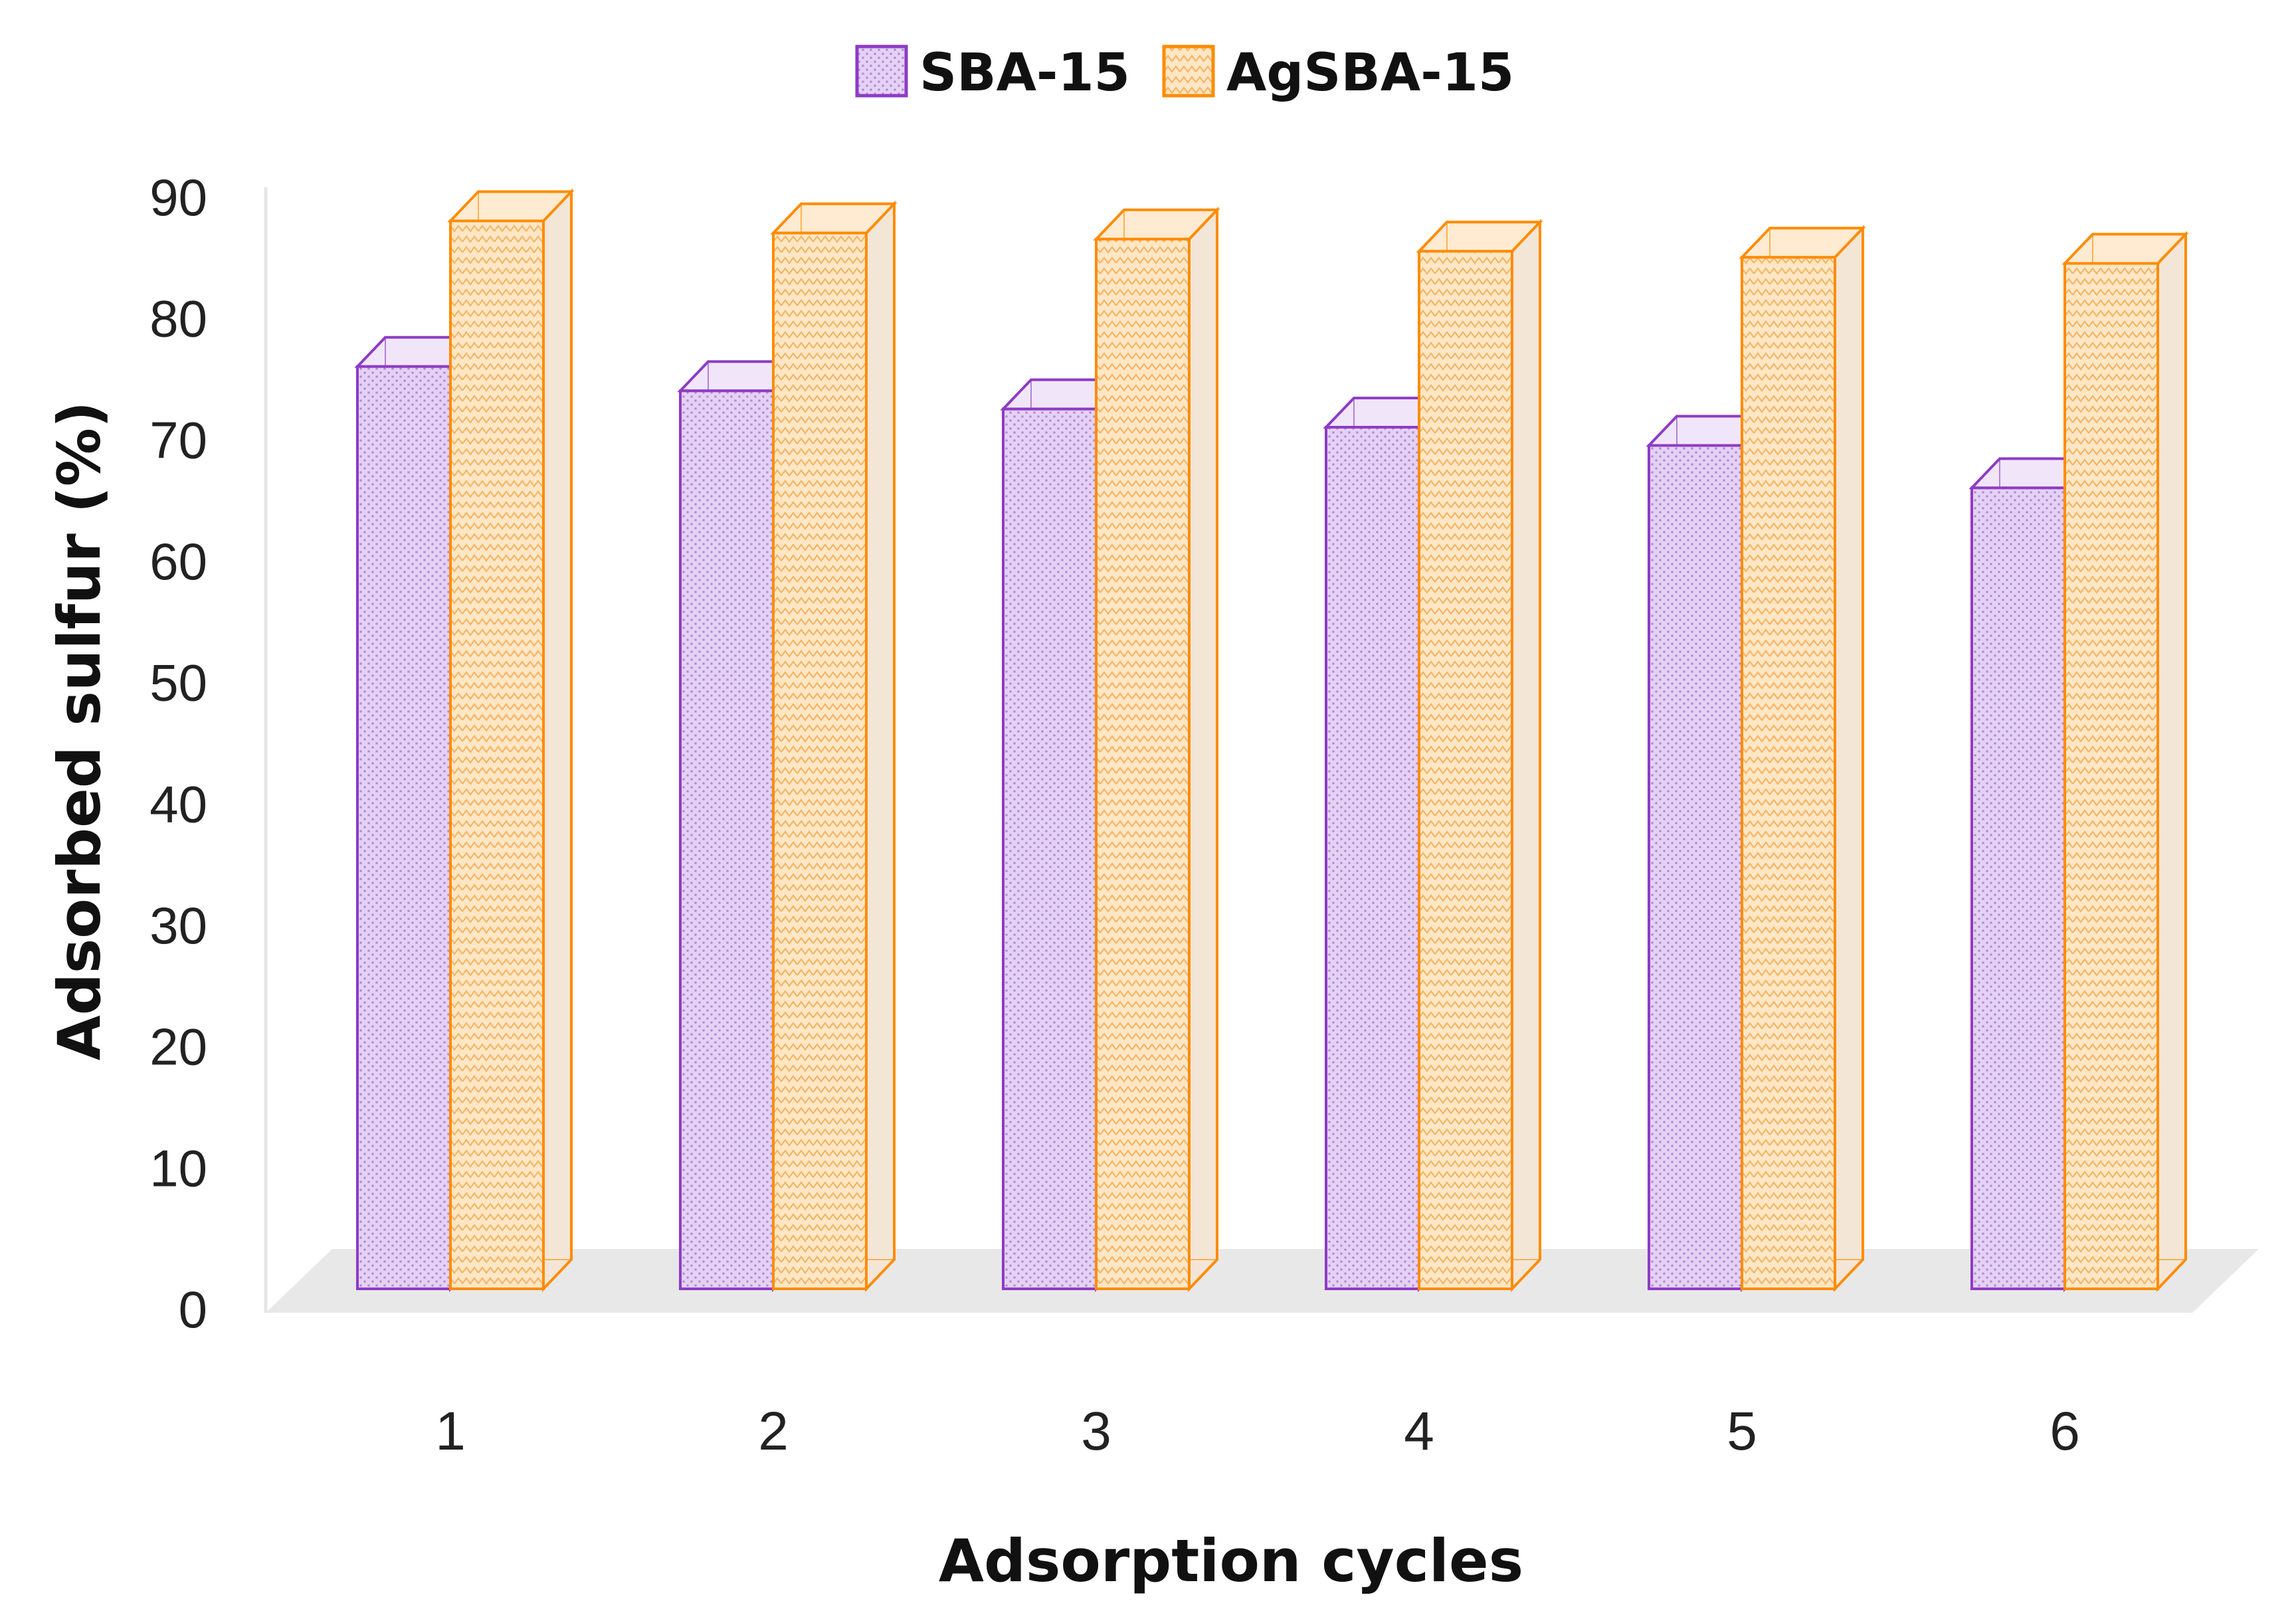 This screenshot has width=2296, height=1621. What do you see at coordinates (1188, 71) in the screenshot?
I see `legend-swatch-agsba15` at bounding box center [1188, 71].